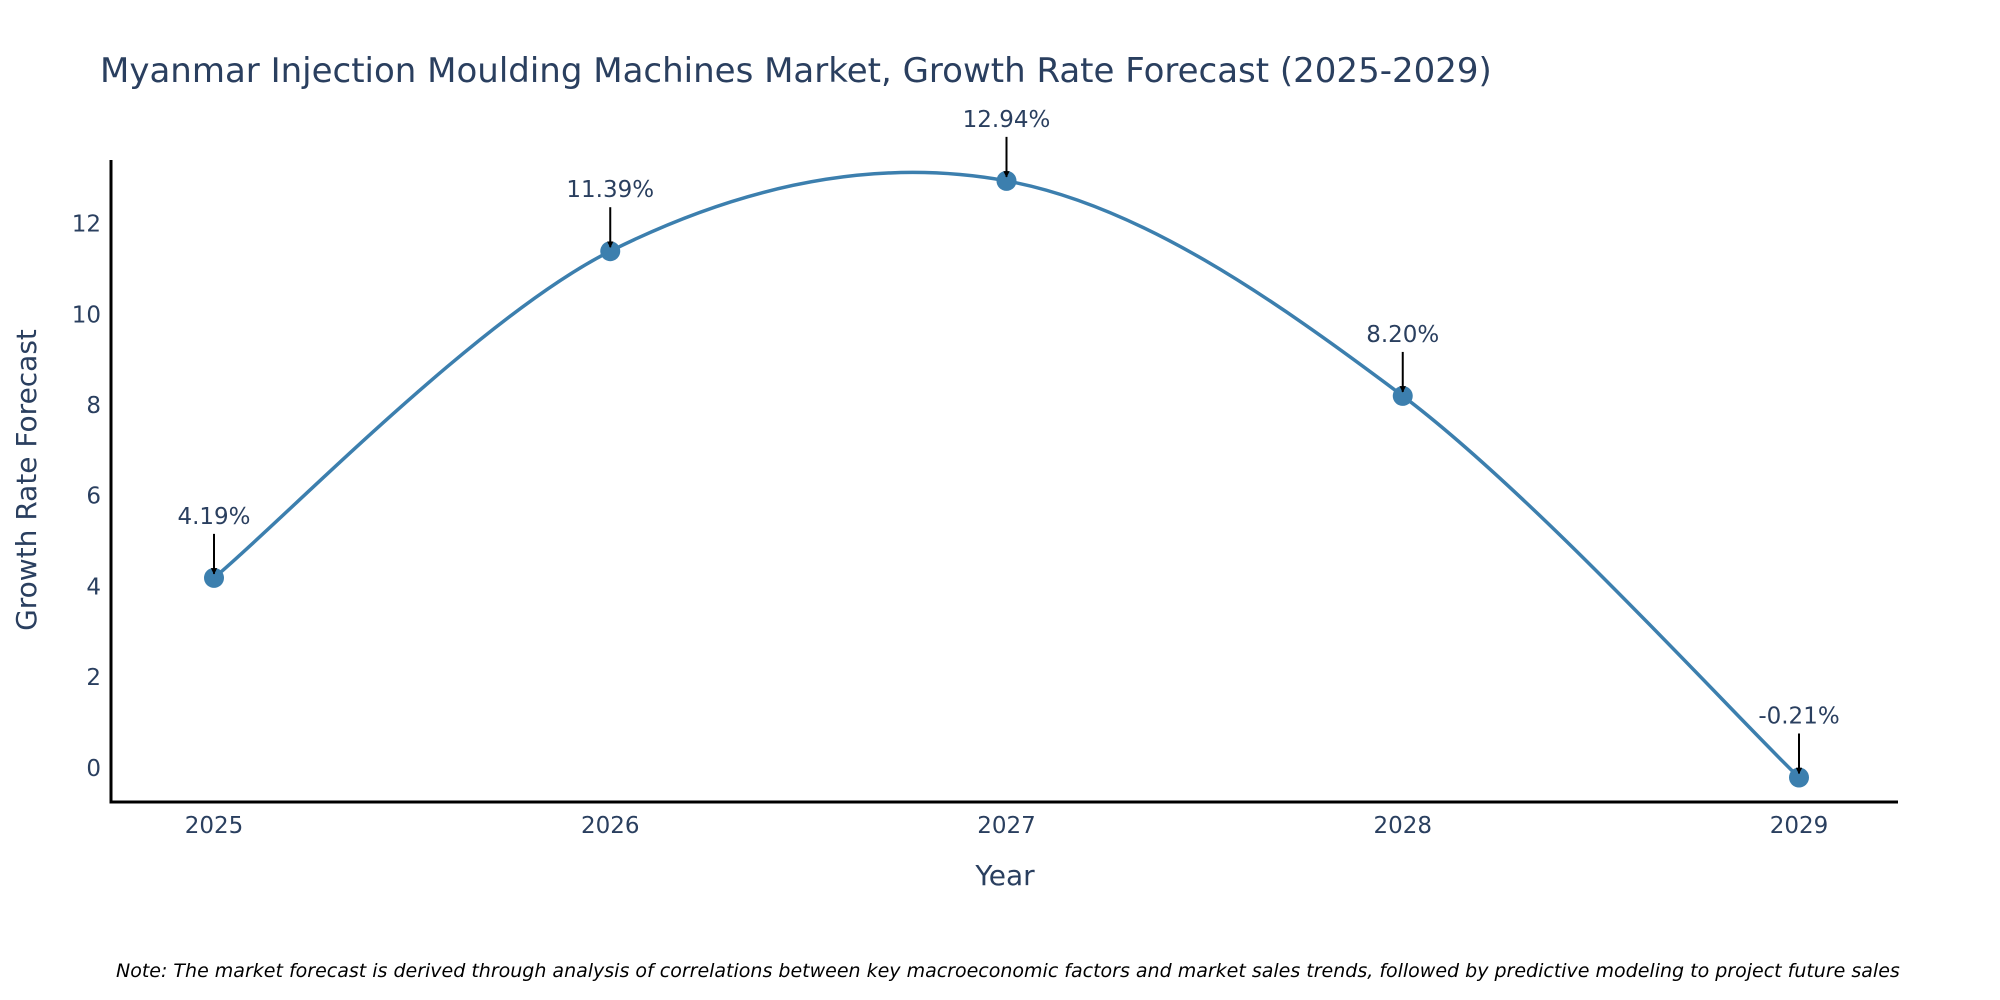  I want to click on x-tick-label: 2025, so click(214, 826).